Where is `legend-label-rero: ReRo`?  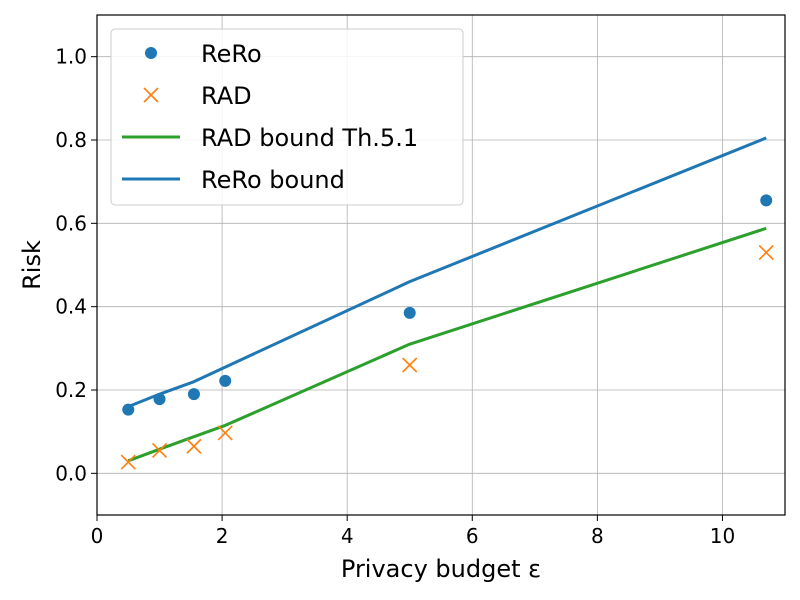
legend-label-rero: ReRo is located at coordinates (231, 54).